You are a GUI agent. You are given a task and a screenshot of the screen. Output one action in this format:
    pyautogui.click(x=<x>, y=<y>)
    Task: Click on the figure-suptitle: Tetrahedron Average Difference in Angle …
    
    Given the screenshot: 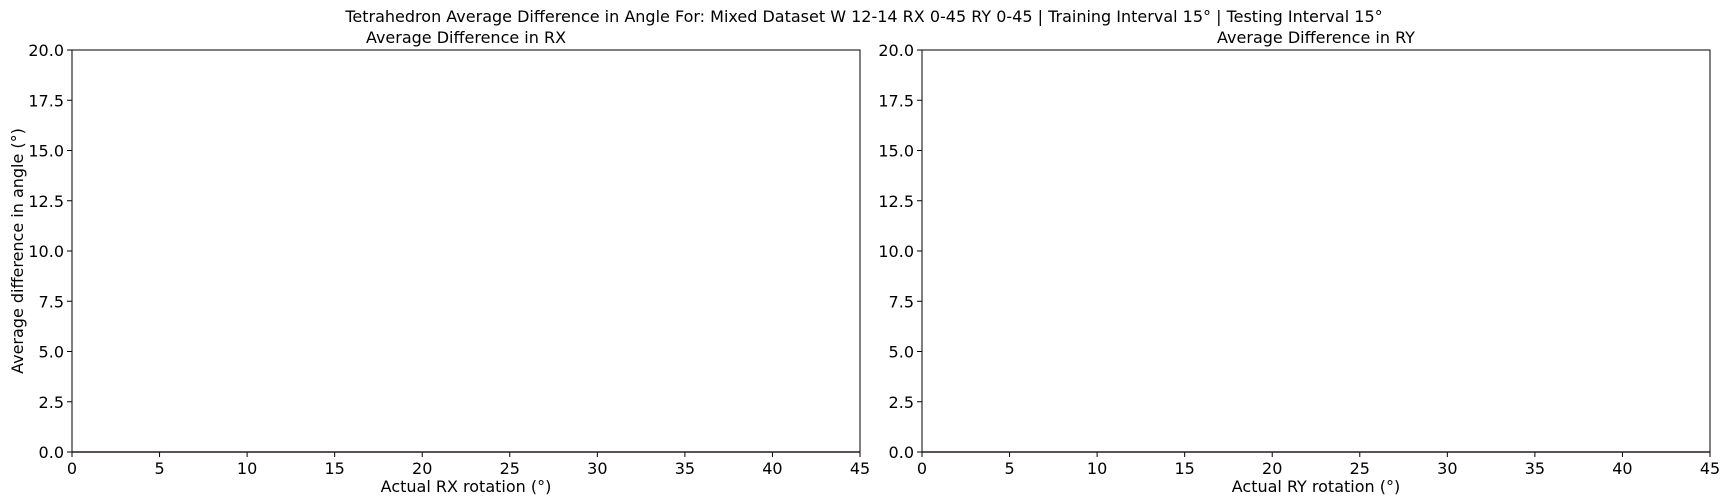 What is the action you would take?
    pyautogui.click(x=863, y=16)
    